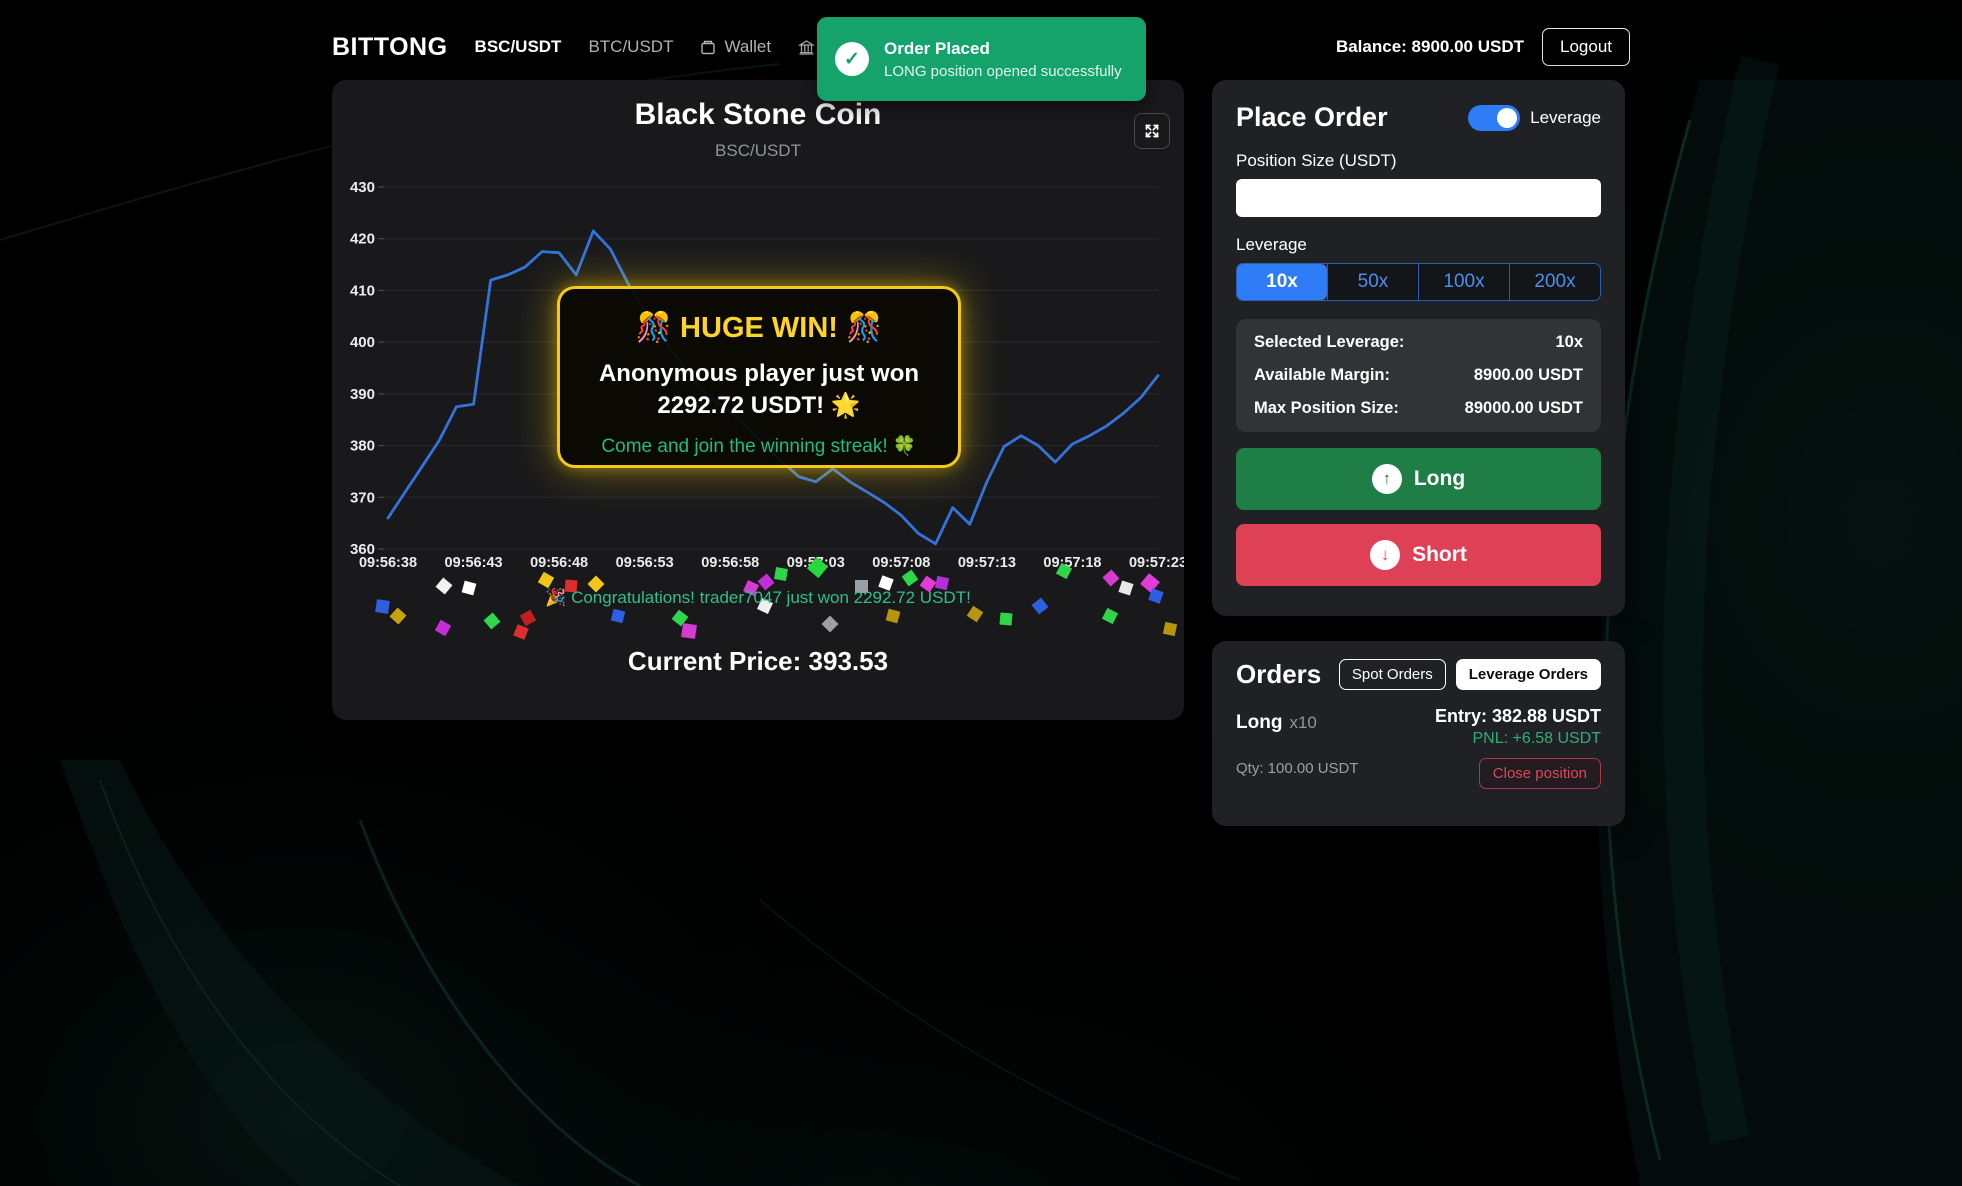 The width and height of the screenshot is (1962, 1186). Describe the element at coordinates (759, 328) in the screenshot. I see `huge-win-title: 🎊 HUGE WIN! 🎊` at that location.